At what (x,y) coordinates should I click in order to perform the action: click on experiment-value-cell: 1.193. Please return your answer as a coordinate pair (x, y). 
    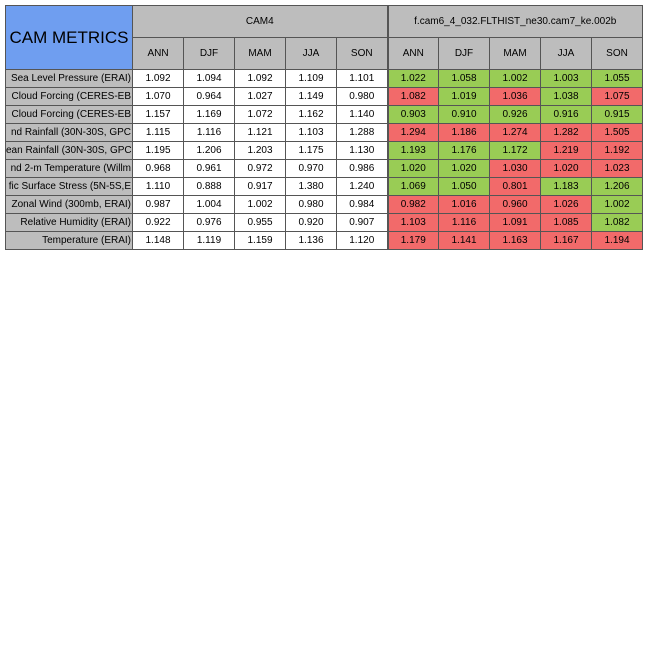
    Looking at the image, I should click on (412, 150).